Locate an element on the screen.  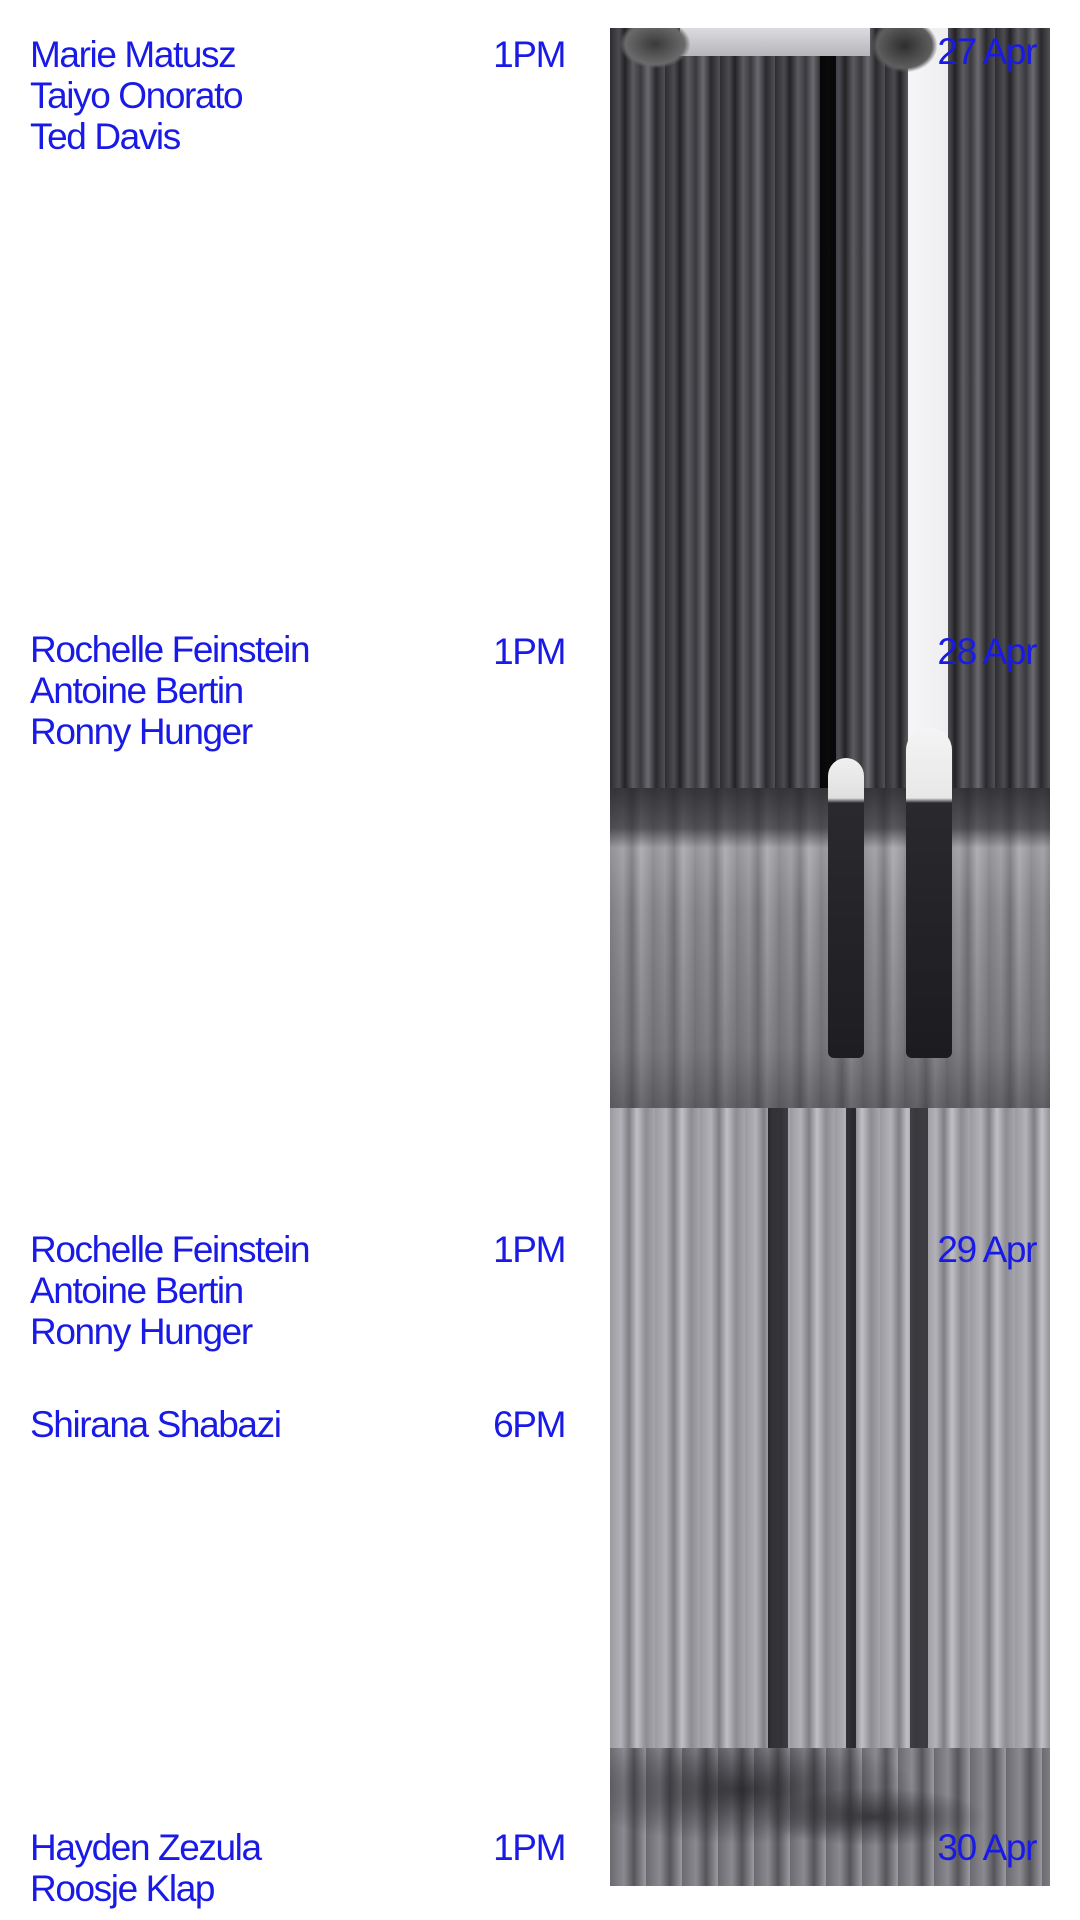
speaker-list: Hayden Zezula Roosje Klap is located at coordinates (146, 1868).